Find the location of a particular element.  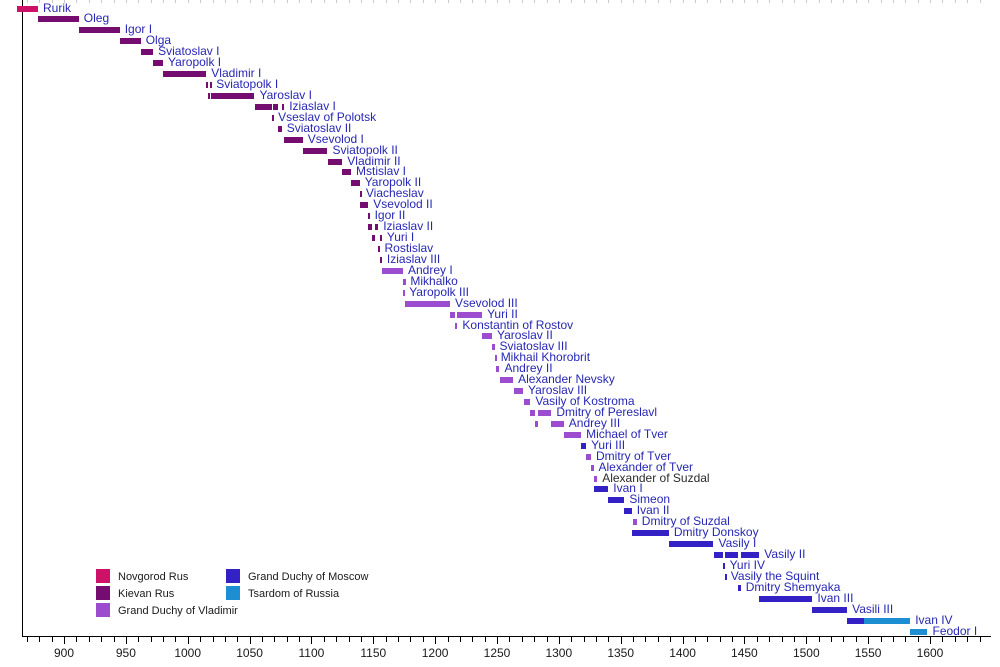

ruler-label: Yaroslav I is located at coordinates (285, 94).